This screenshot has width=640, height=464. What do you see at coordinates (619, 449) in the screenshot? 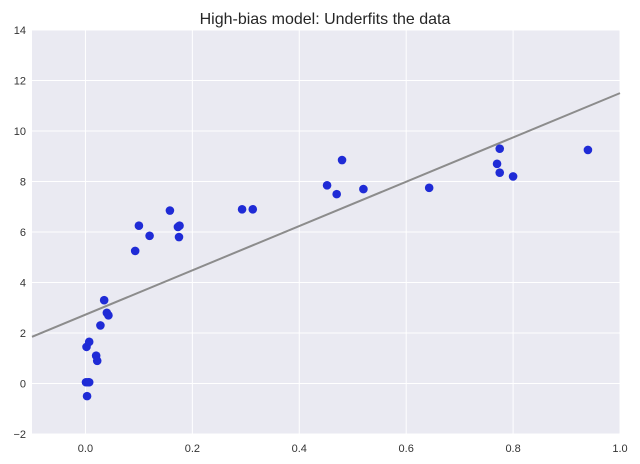
I see `x-tick-label: 1.0` at bounding box center [619, 449].